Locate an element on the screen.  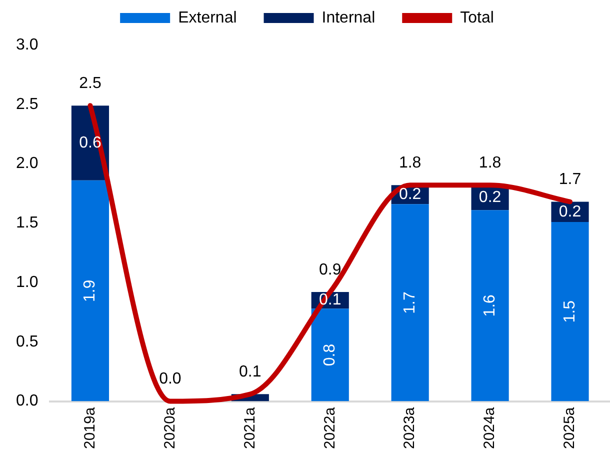
x-tick-label: 2021a is located at coordinates (249, 428).